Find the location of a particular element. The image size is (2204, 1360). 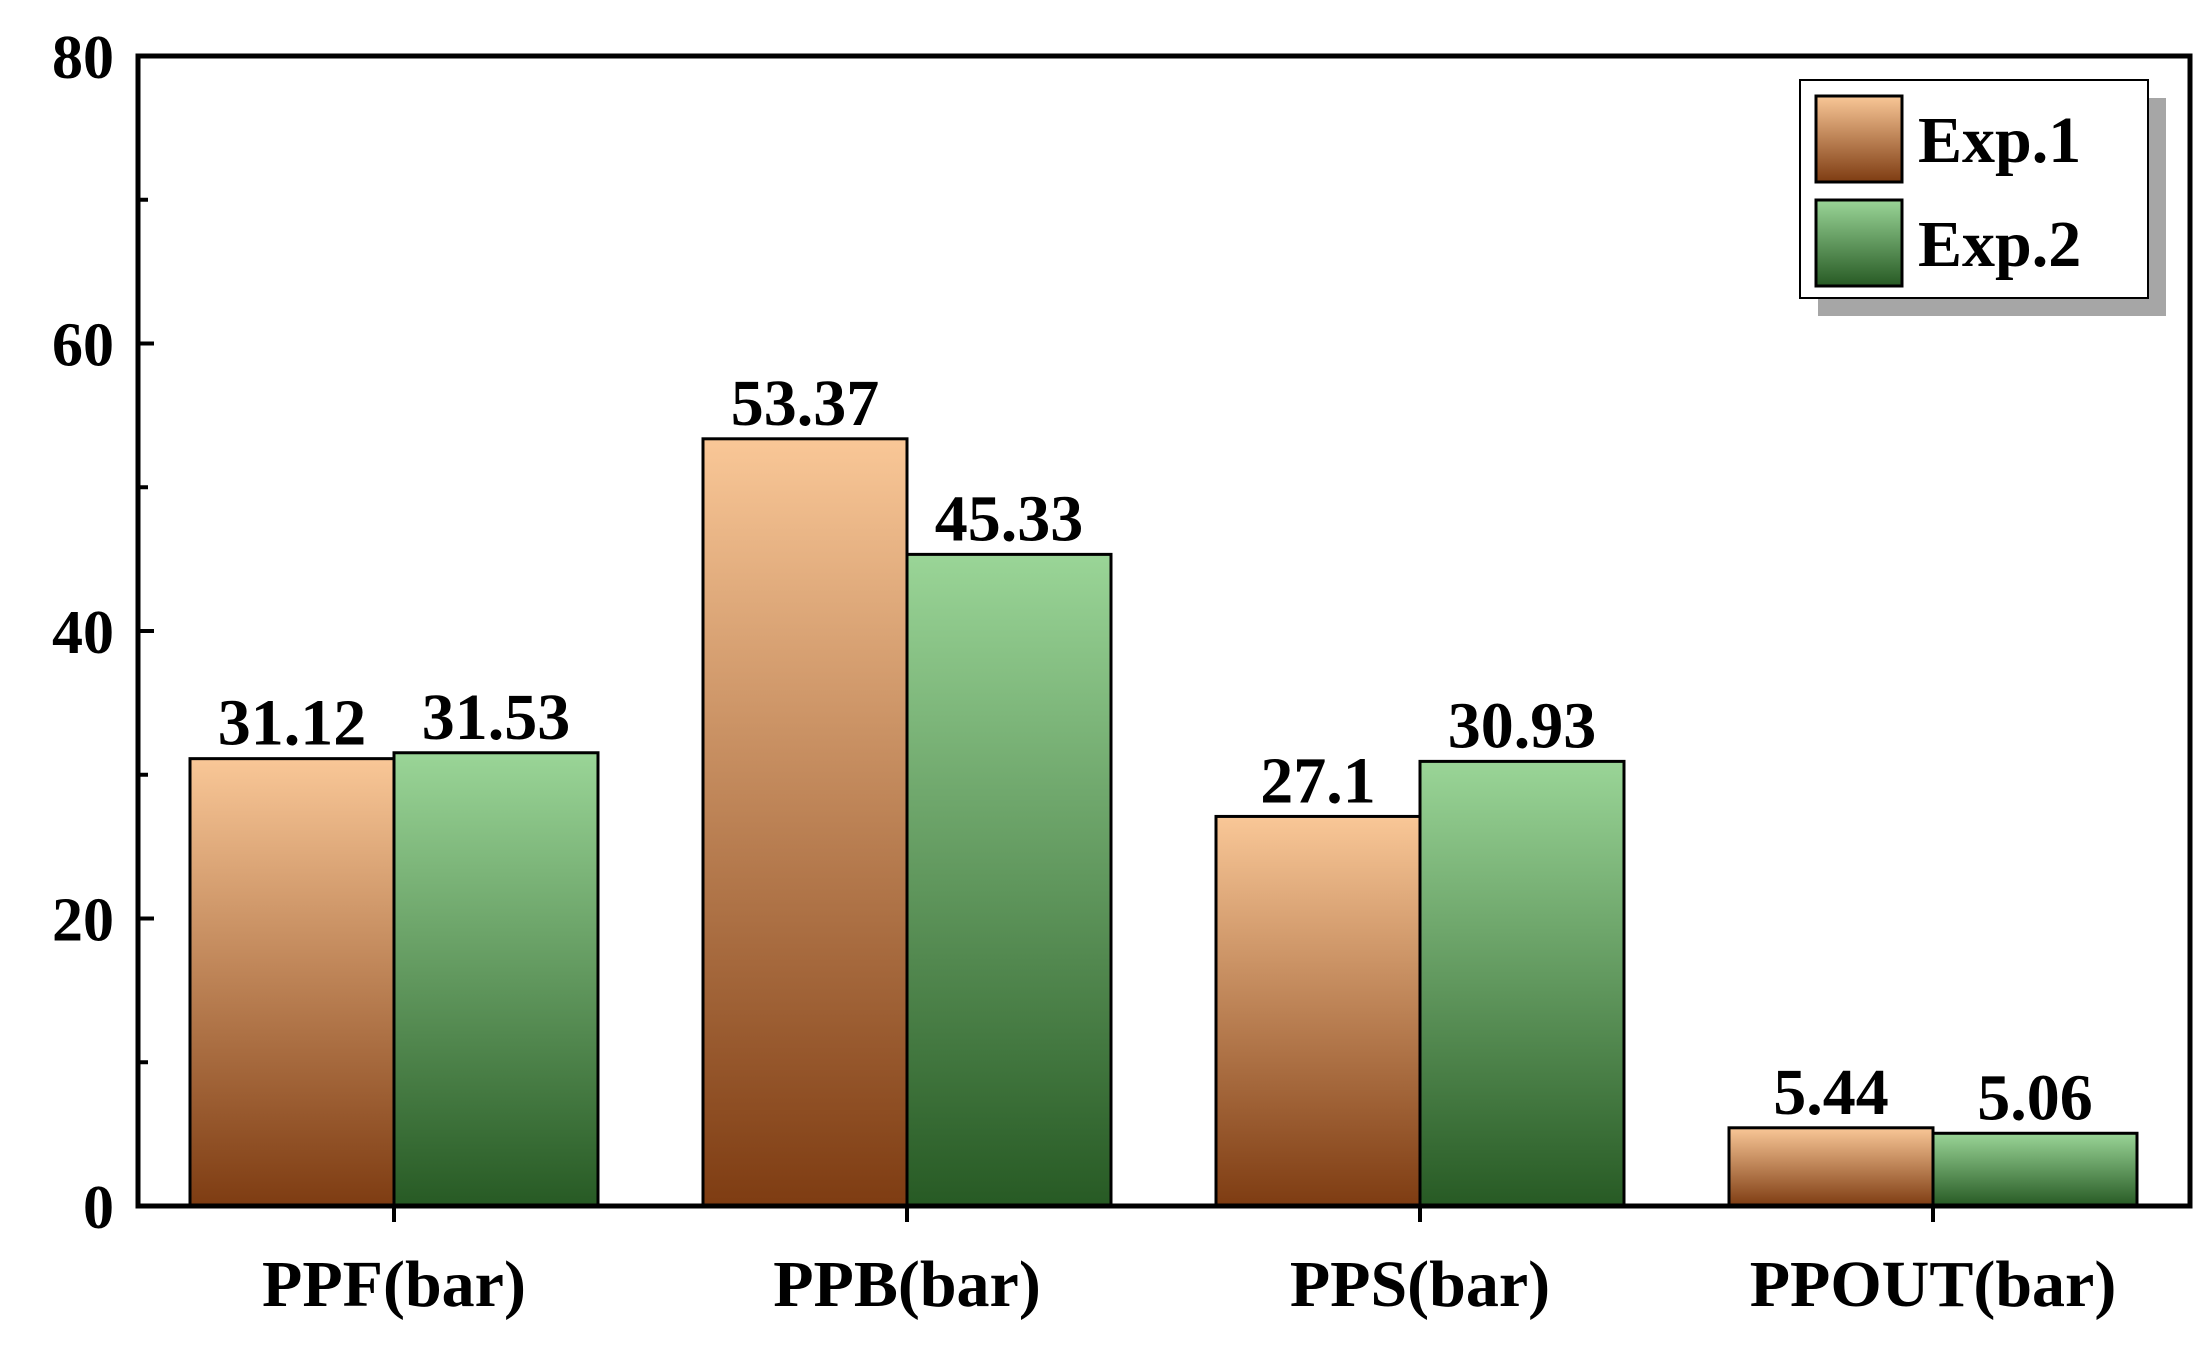

y-tick-label: 0 is located at coordinates (98, 1208).